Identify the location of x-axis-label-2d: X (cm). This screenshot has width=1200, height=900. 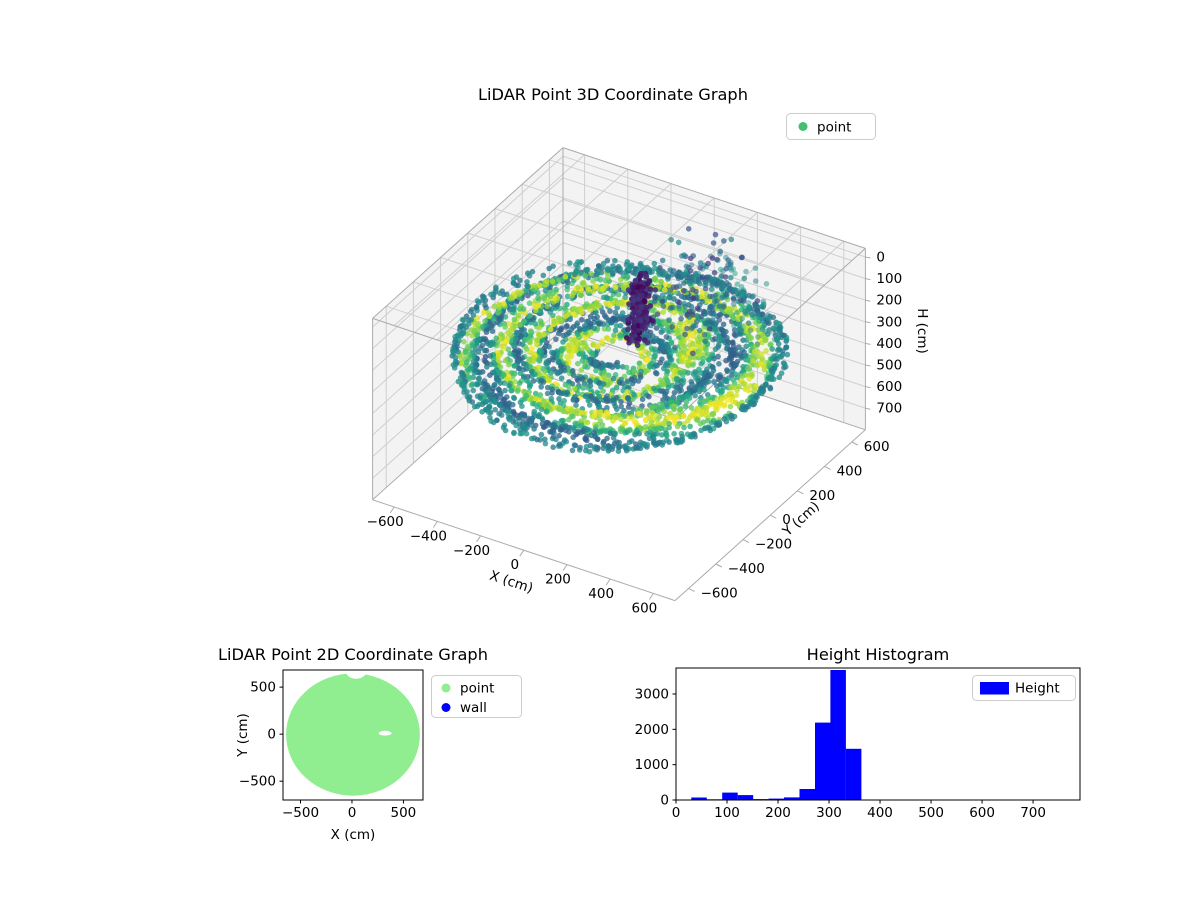
(353, 835).